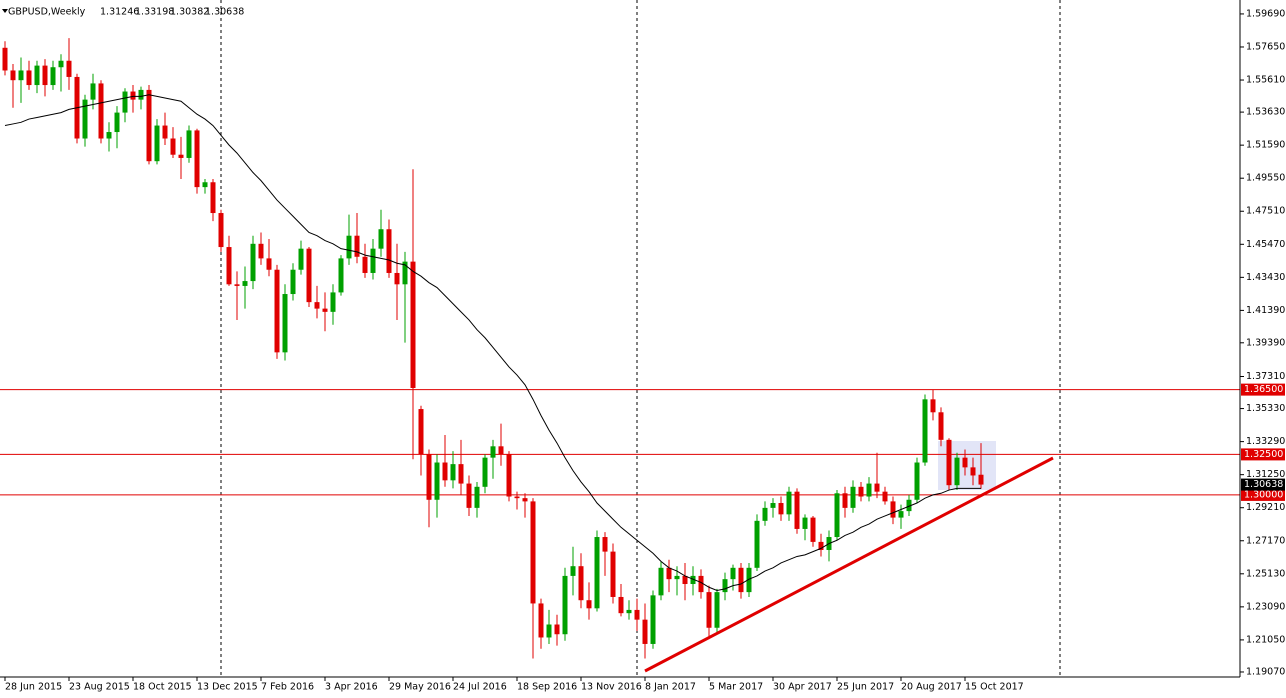 The image size is (1286, 698). Describe the element at coordinates (1265, 13) in the screenshot. I see `y-tick-label: 1.59690` at that location.